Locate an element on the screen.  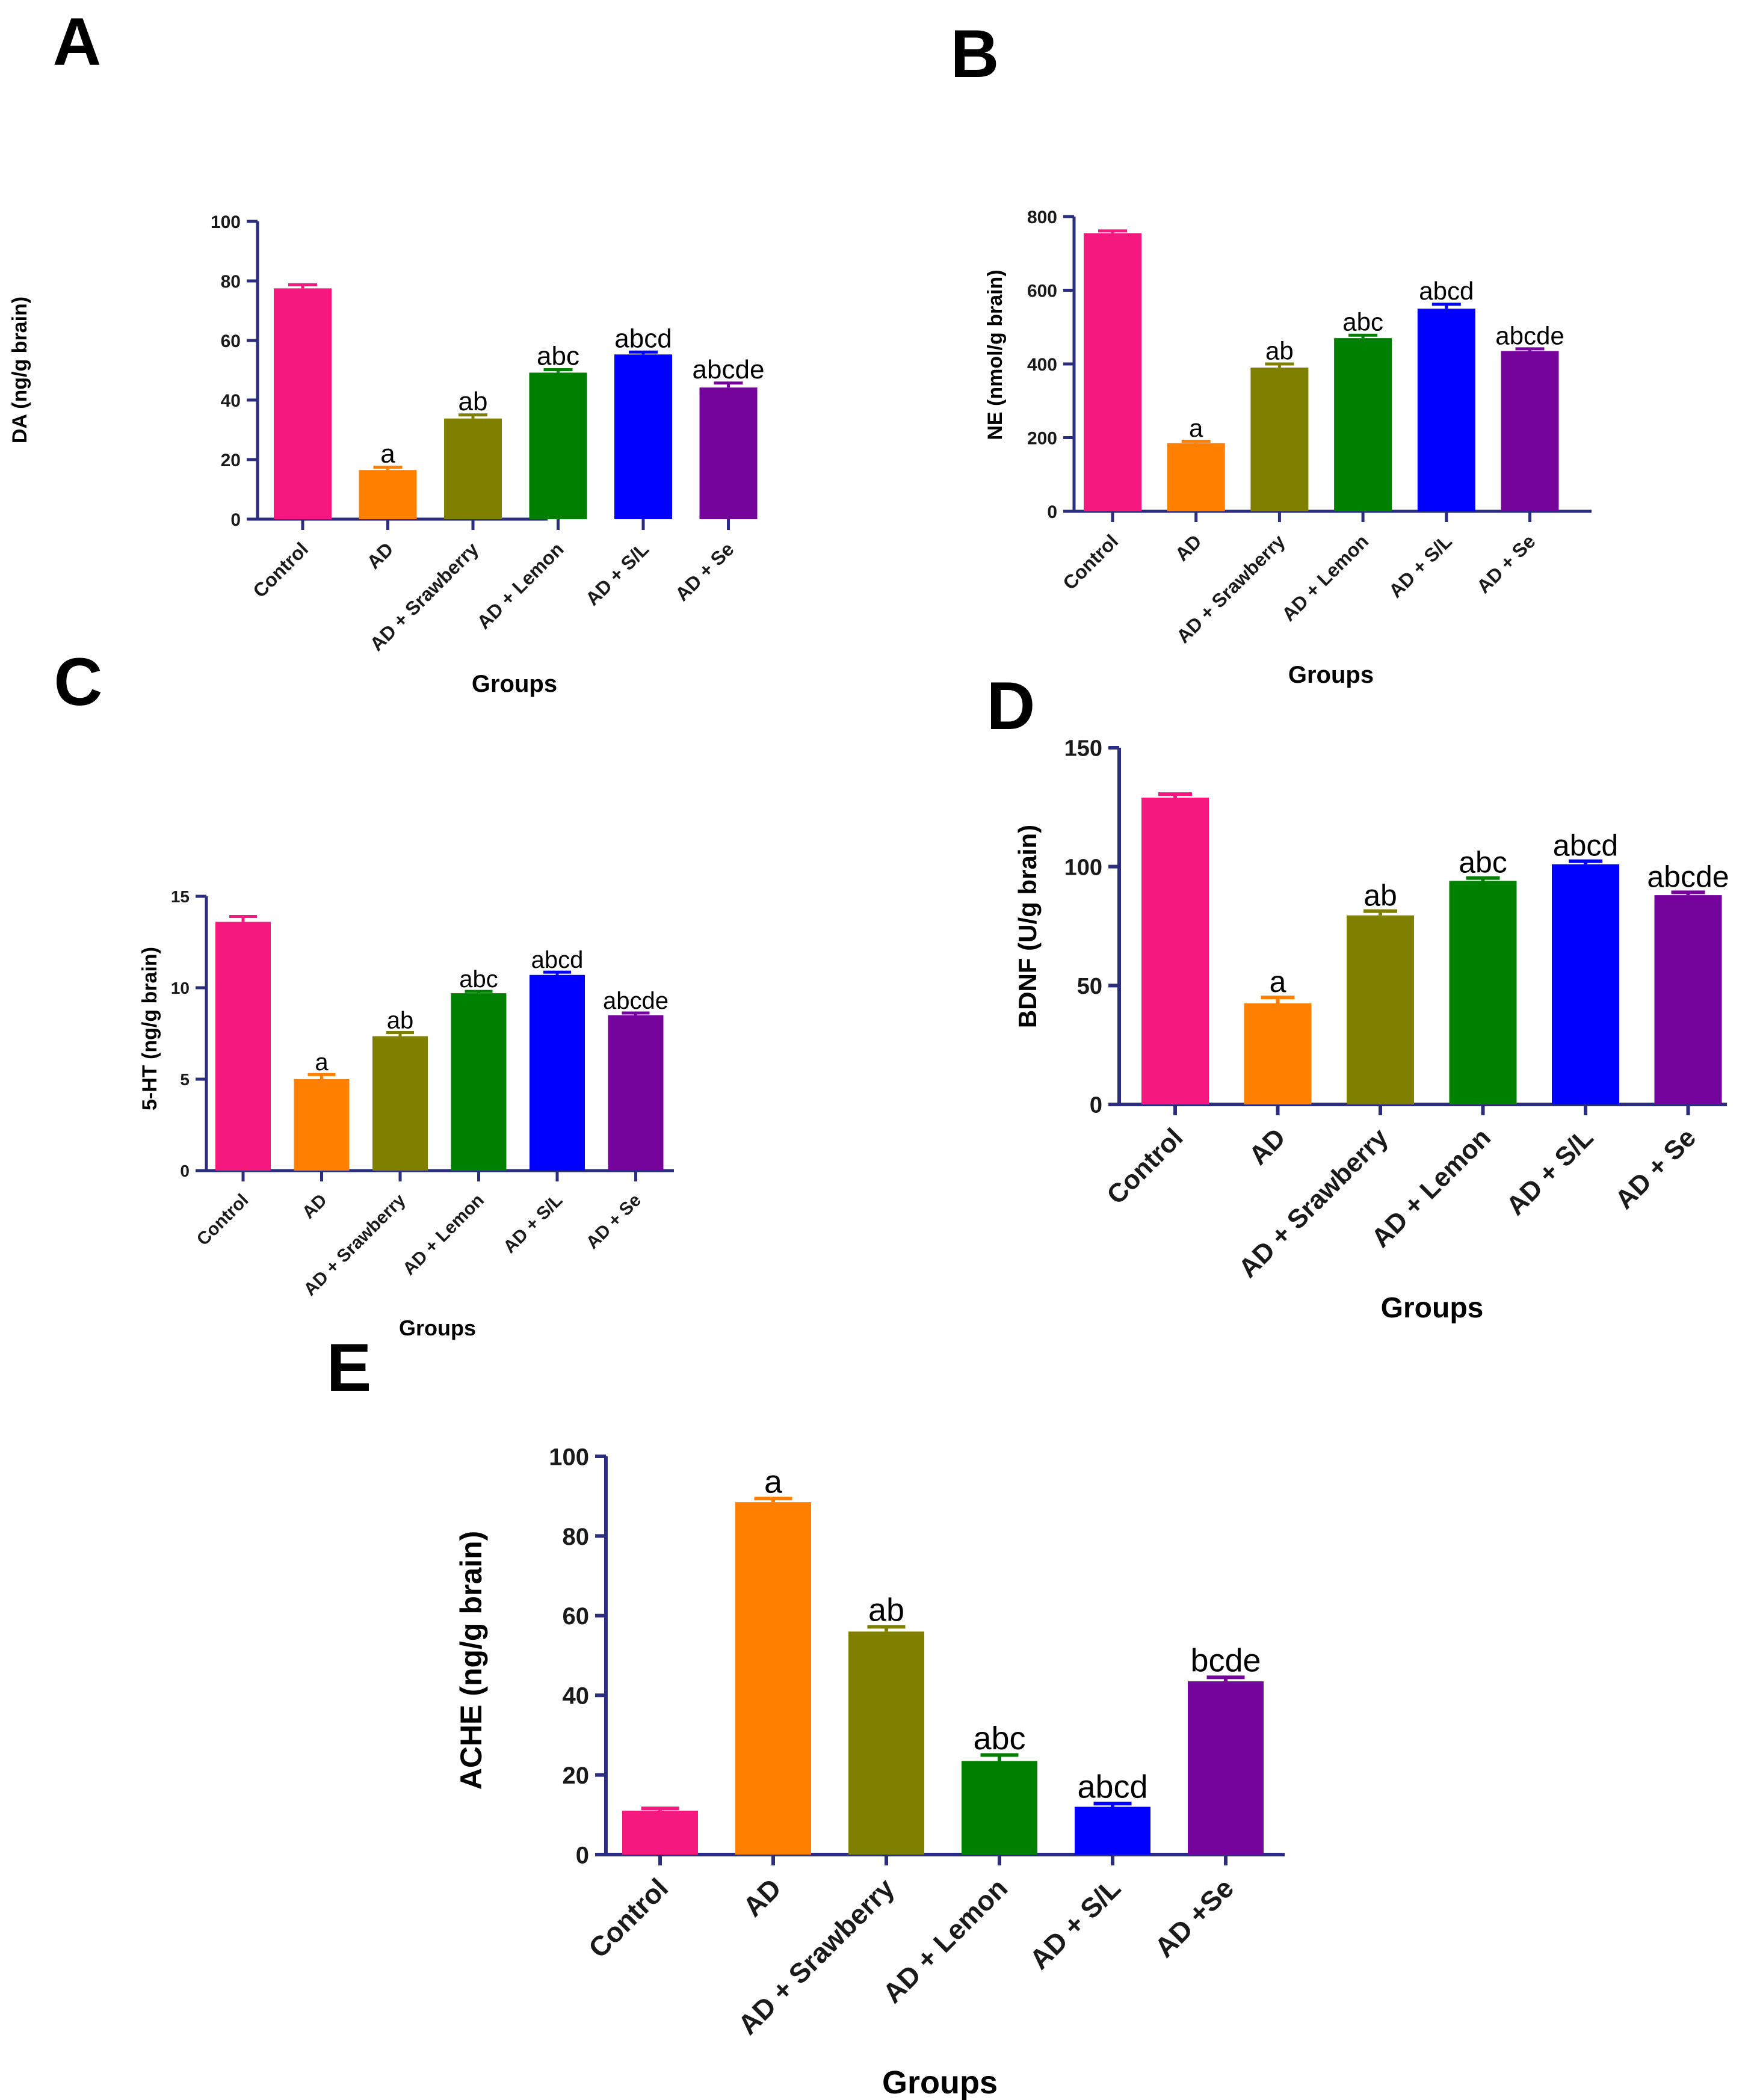
y-axis-title: BDNF (U/g brain) is located at coordinates (1027, 926).